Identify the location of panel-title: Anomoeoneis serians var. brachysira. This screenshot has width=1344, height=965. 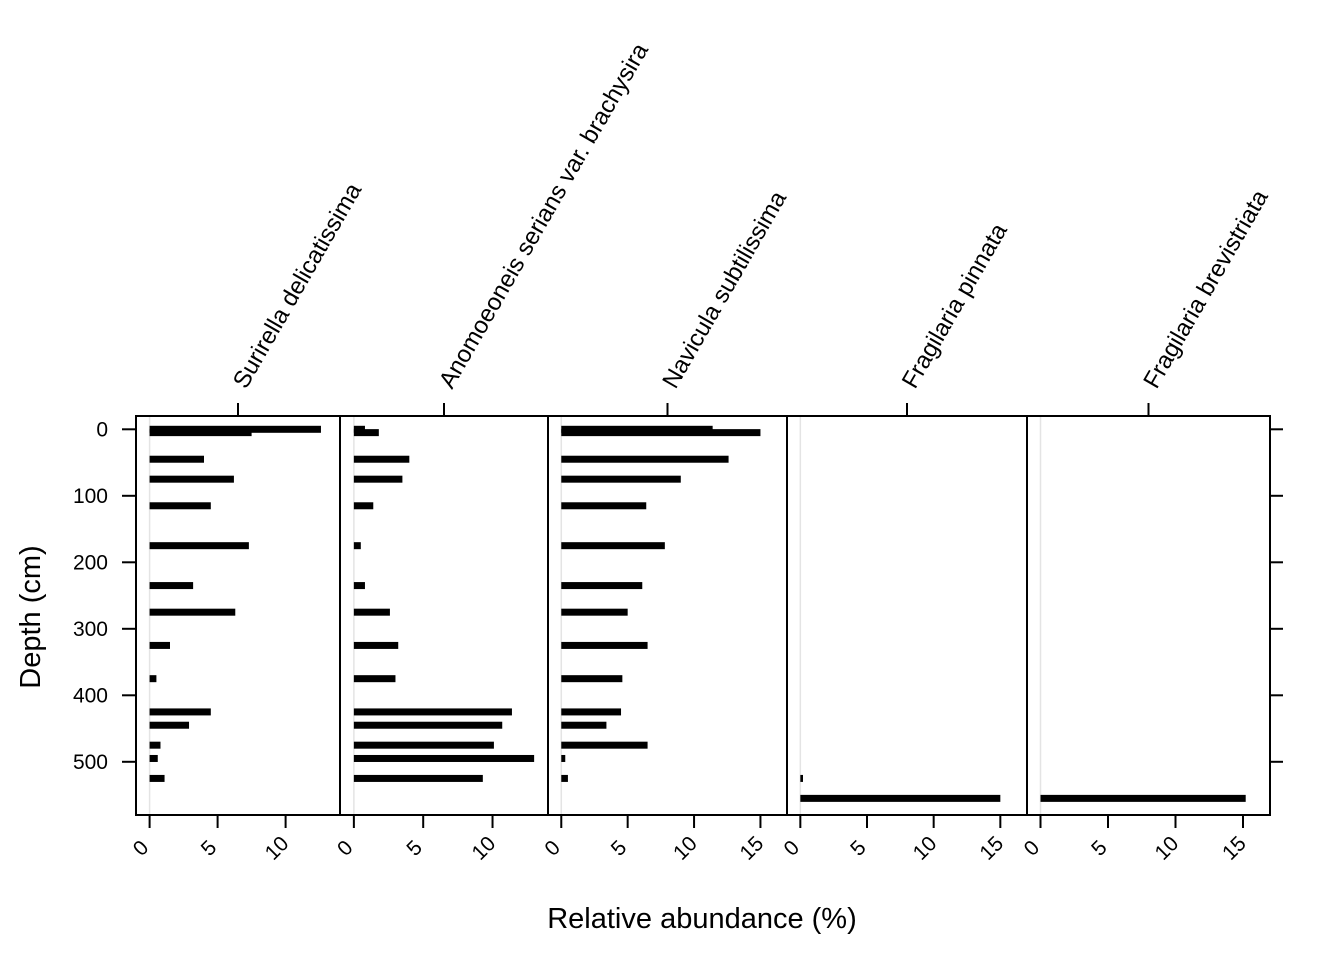
(544, 215).